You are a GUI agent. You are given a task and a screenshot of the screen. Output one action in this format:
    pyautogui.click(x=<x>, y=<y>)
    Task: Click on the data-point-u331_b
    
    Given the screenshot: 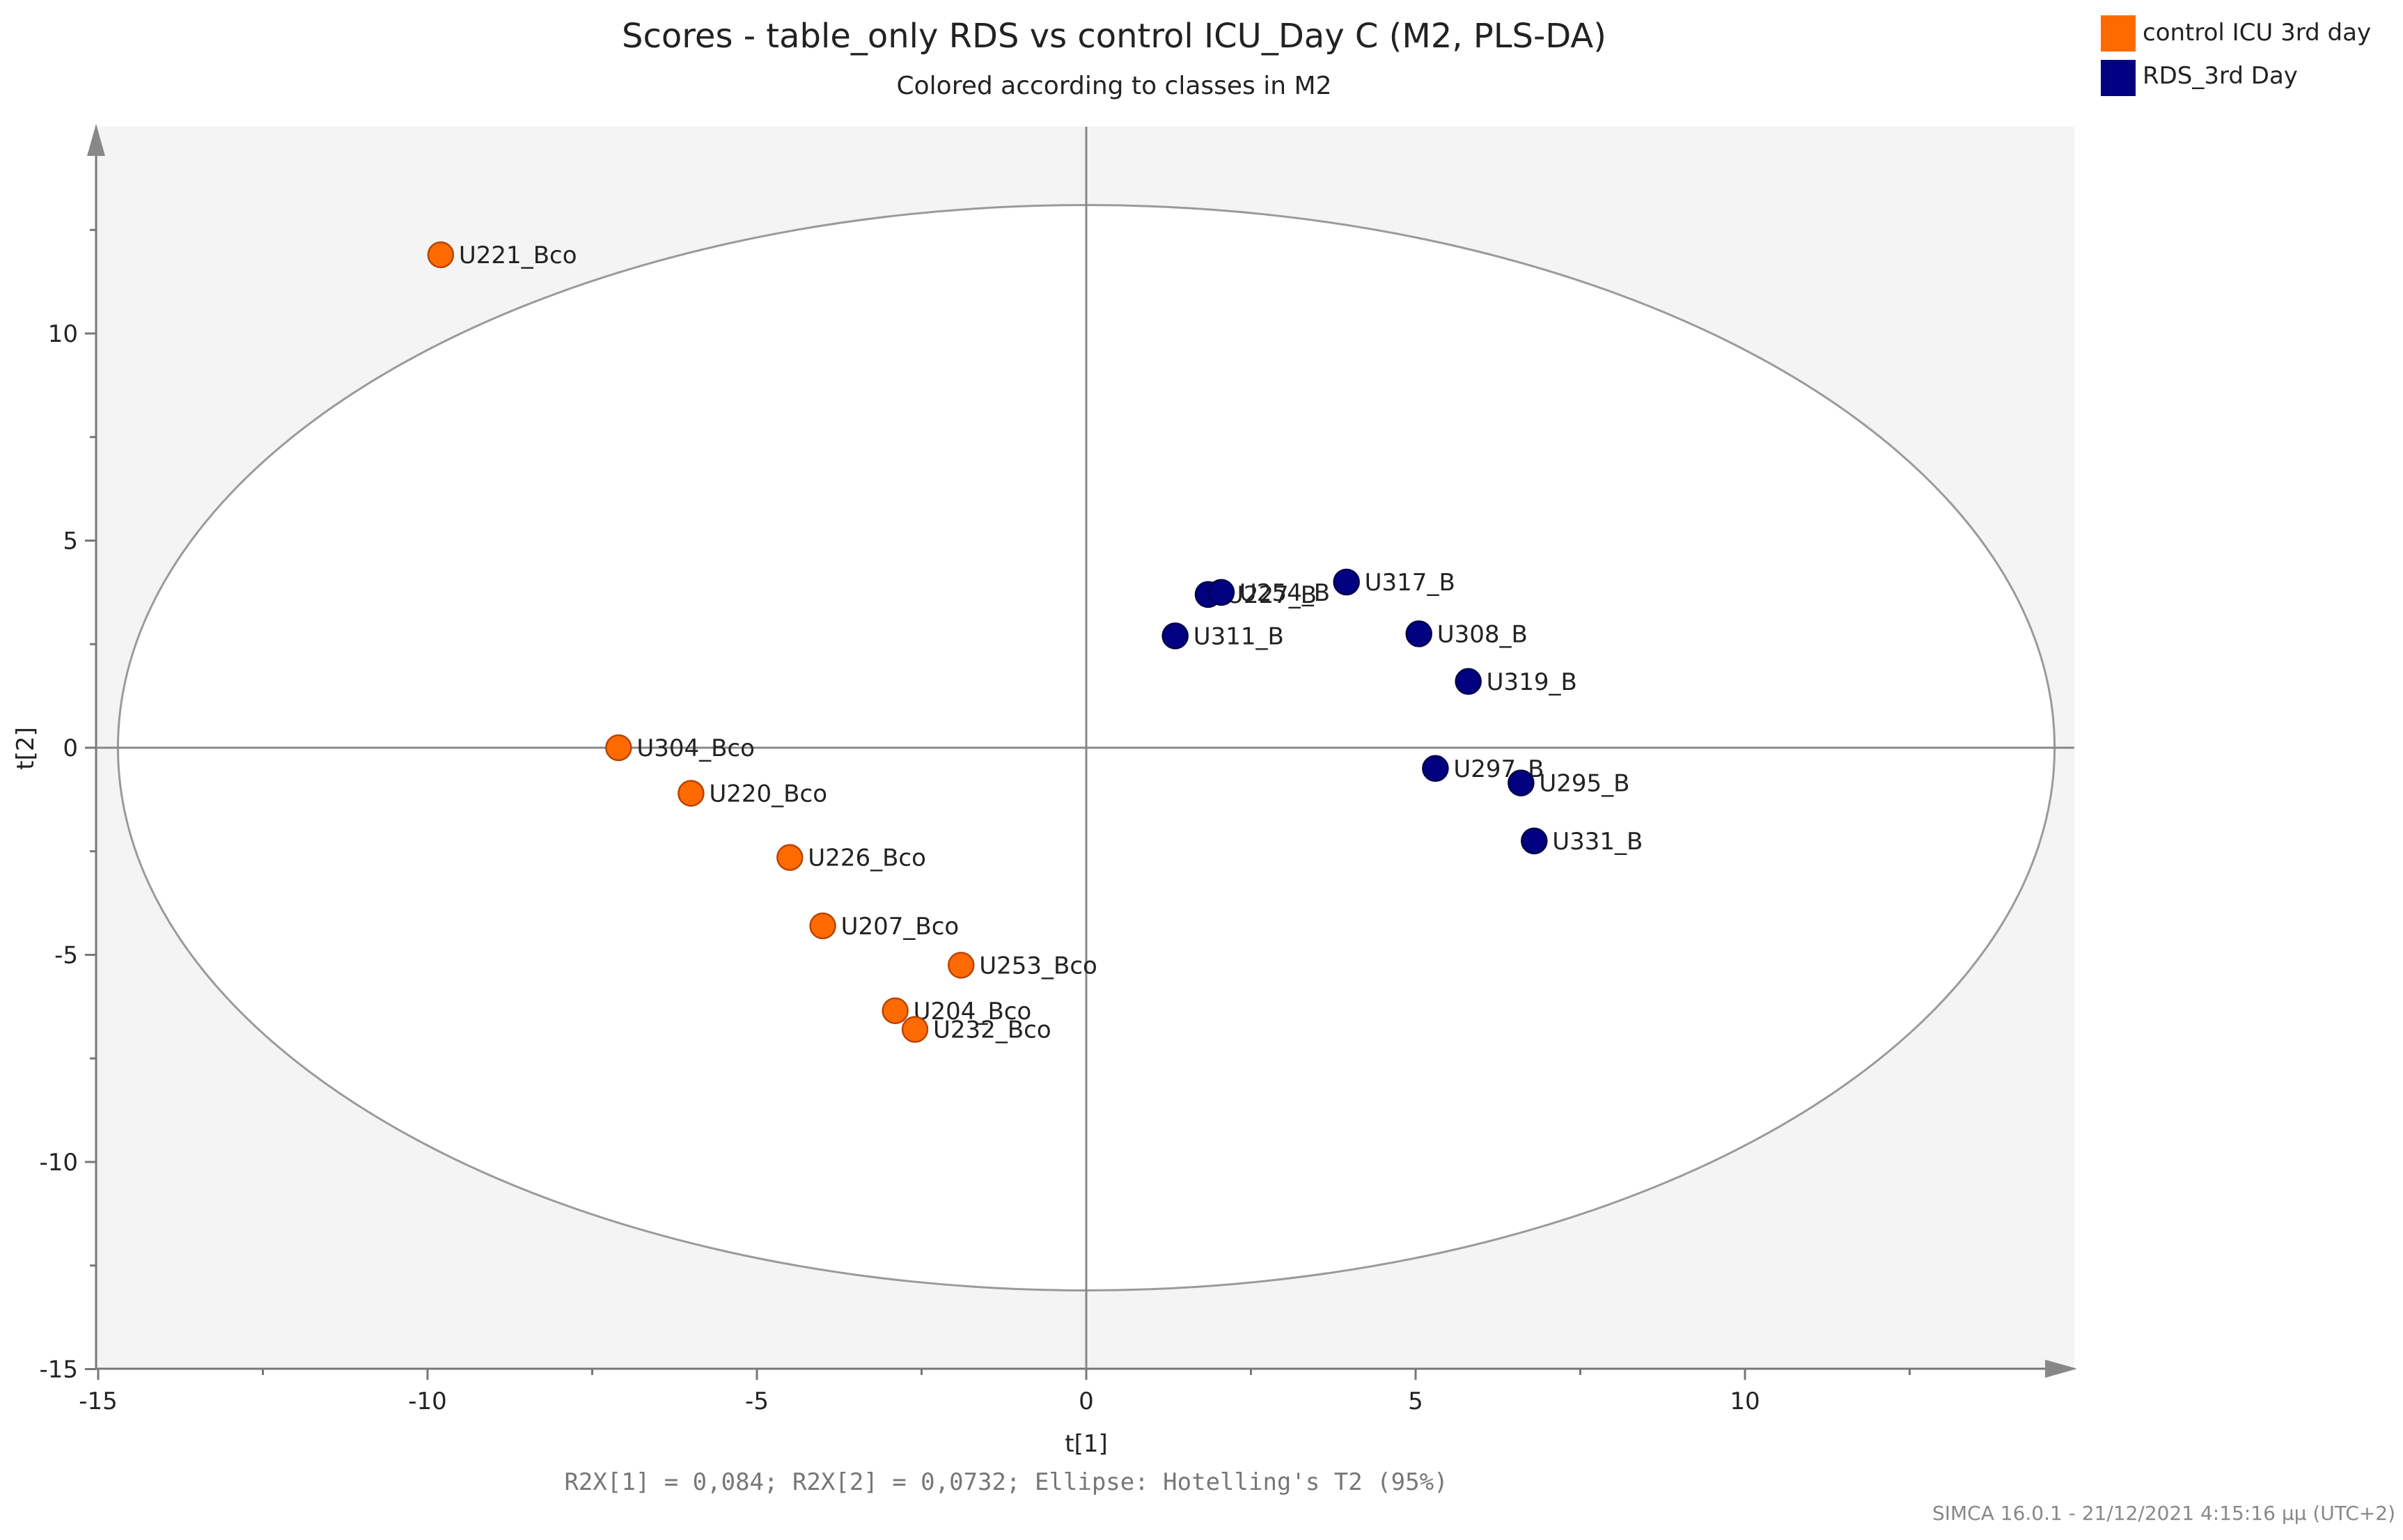 What is the action you would take?
    pyautogui.click(x=1535, y=841)
    